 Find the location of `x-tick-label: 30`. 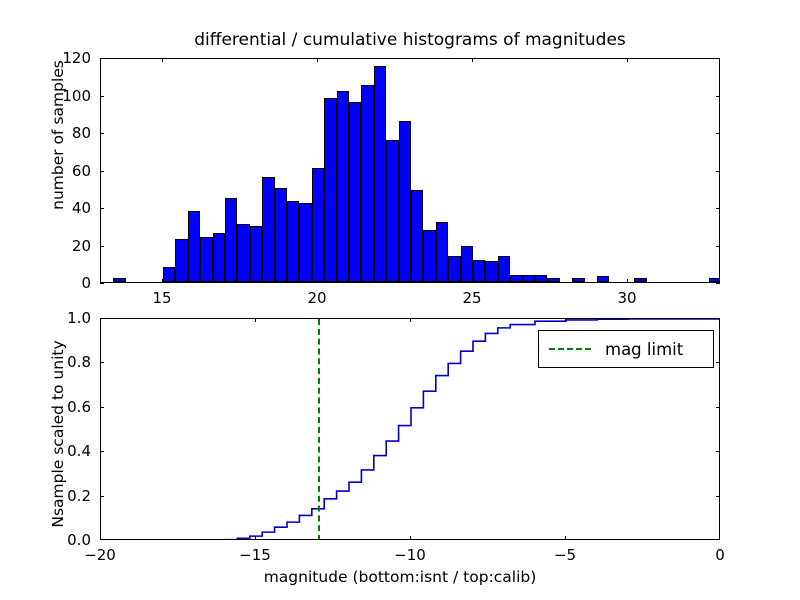

x-tick-label: 30 is located at coordinates (627, 298).